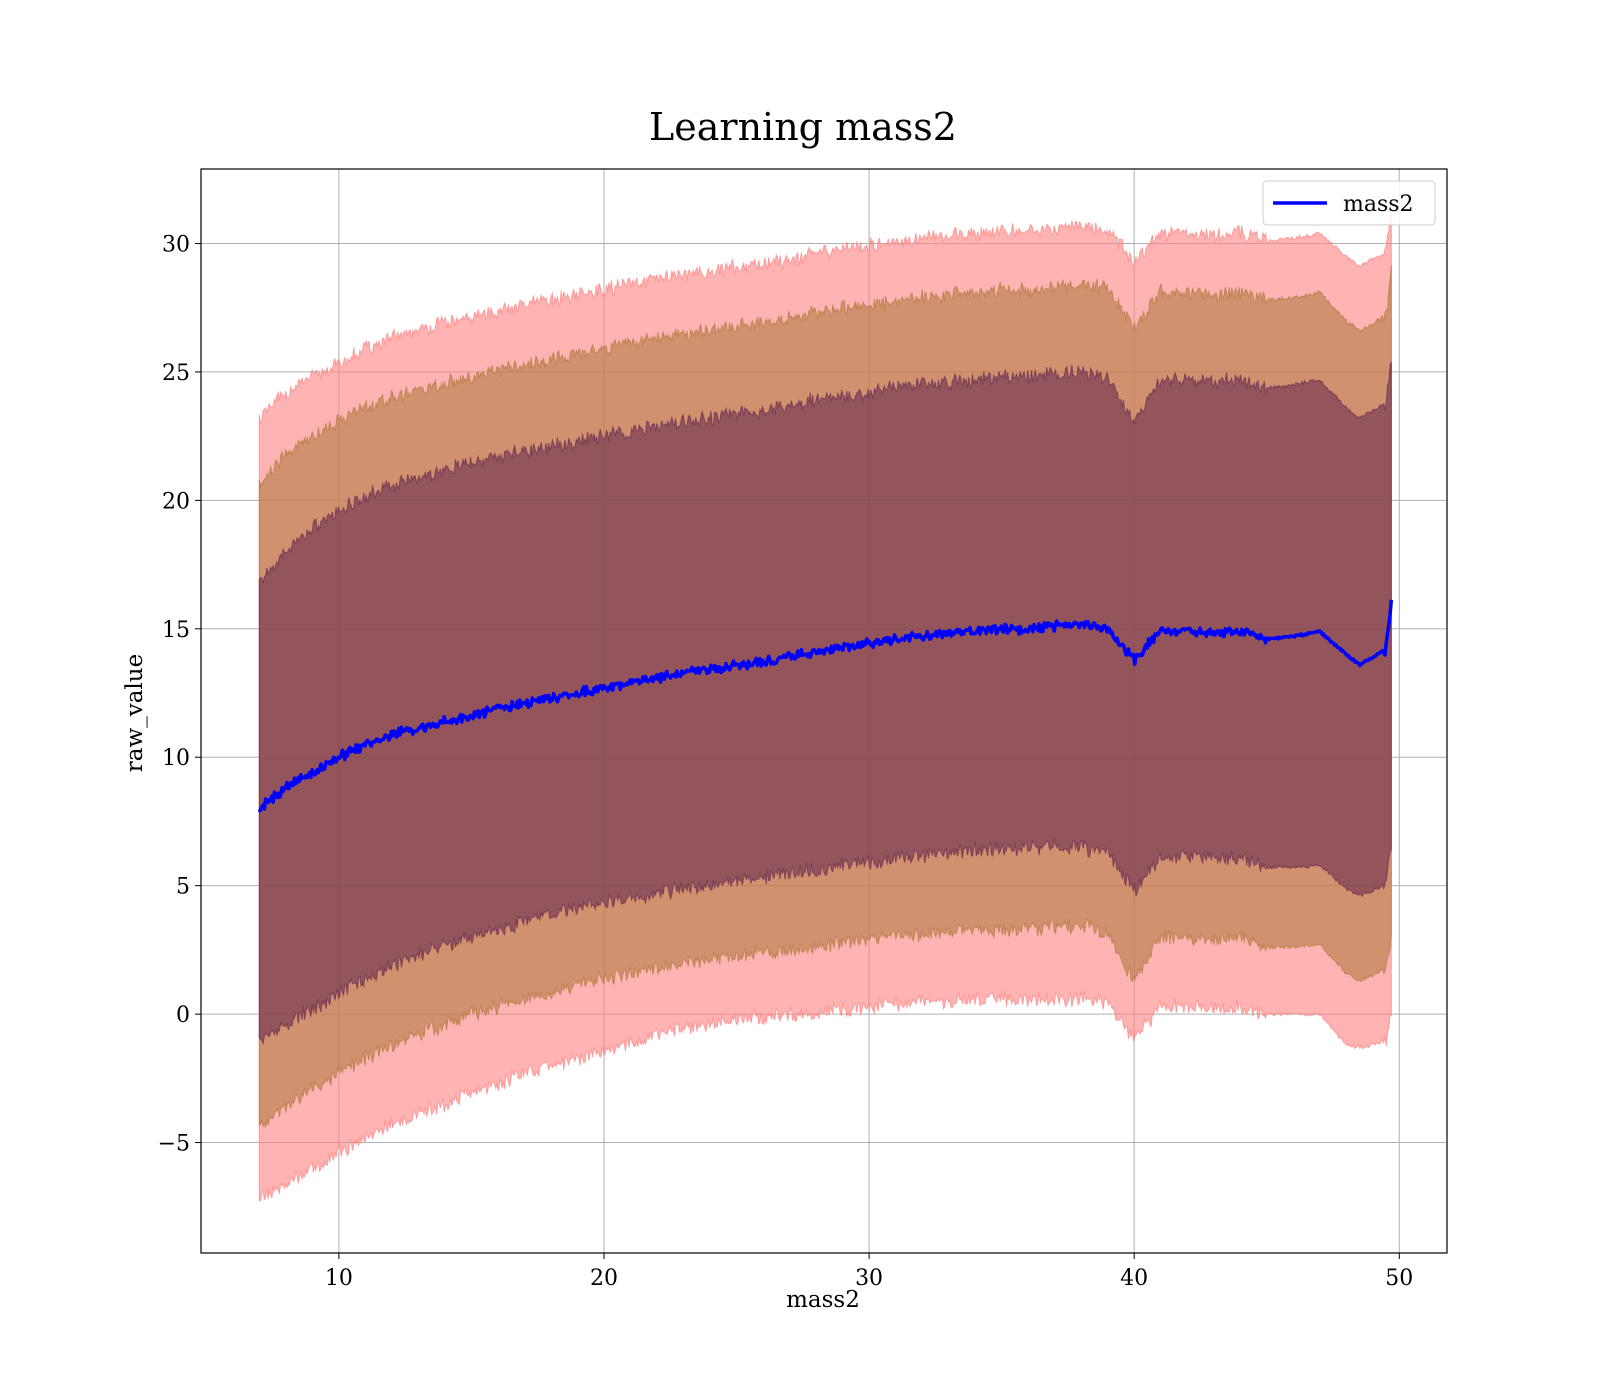 The image size is (1600, 1400). I want to click on y-tick-label: −5, so click(174, 1144).